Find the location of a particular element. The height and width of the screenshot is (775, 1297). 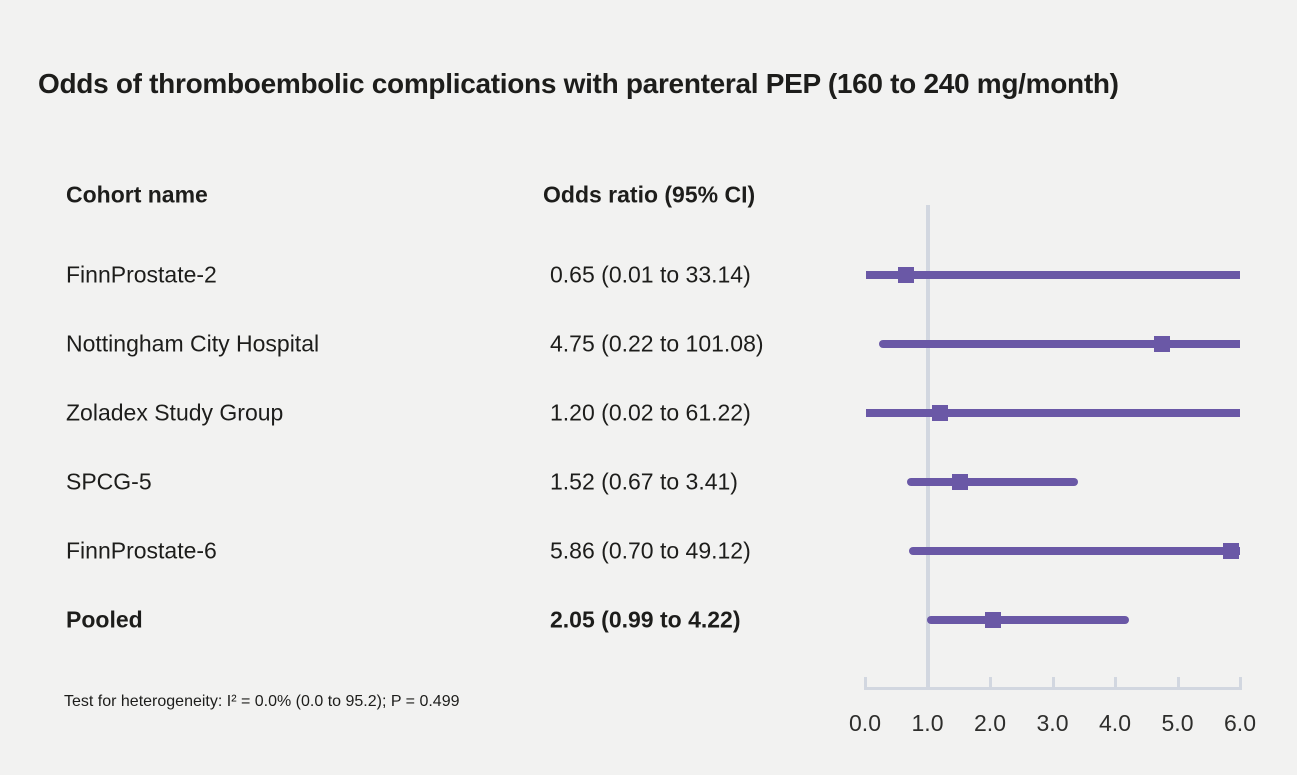

x-axis-tick-label: 3.0 is located at coordinates (1052, 723).